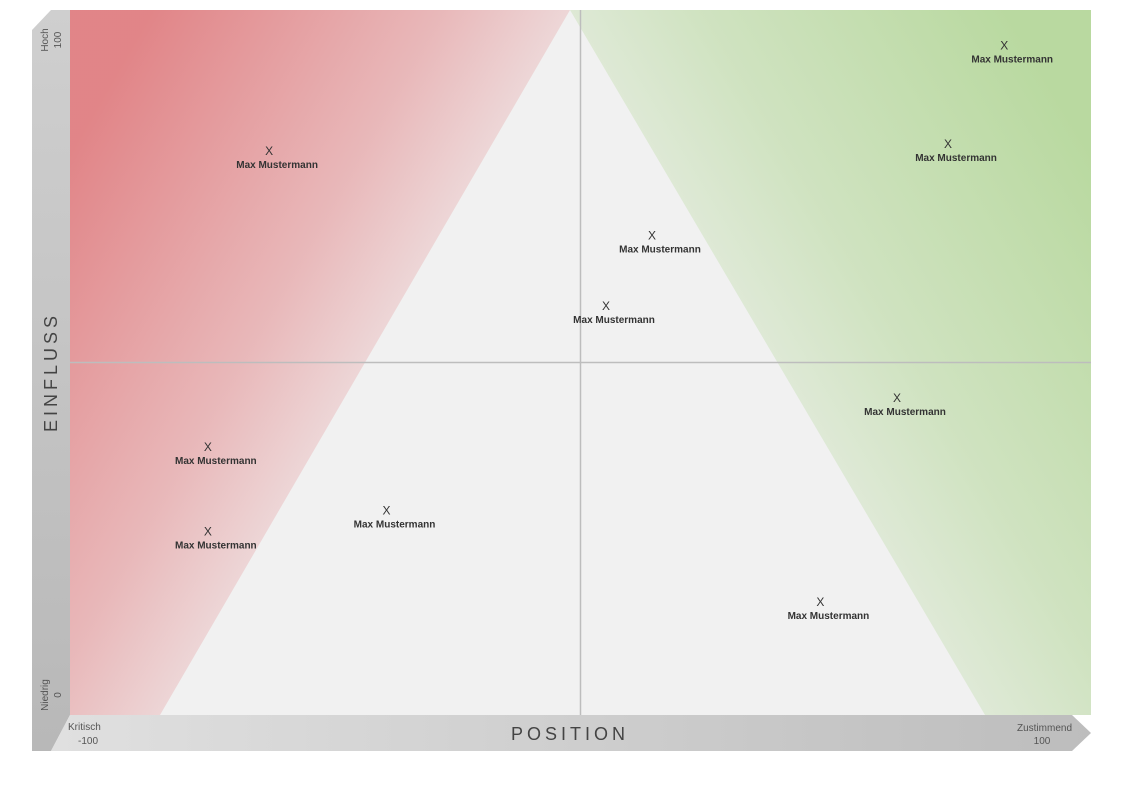 This screenshot has width=1123, height=794. What do you see at coordinates (1042, 741) in the screenshot?
I see `x-tick-high-value: 100` at bounding box center [1042, 741].